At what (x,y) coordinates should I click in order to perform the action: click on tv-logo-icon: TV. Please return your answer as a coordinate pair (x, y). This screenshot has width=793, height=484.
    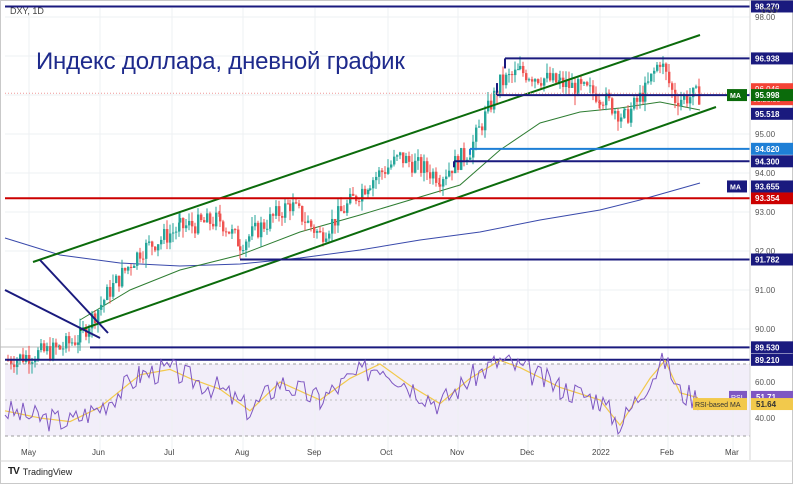
    Looking at the image, I should click on (14, 471).